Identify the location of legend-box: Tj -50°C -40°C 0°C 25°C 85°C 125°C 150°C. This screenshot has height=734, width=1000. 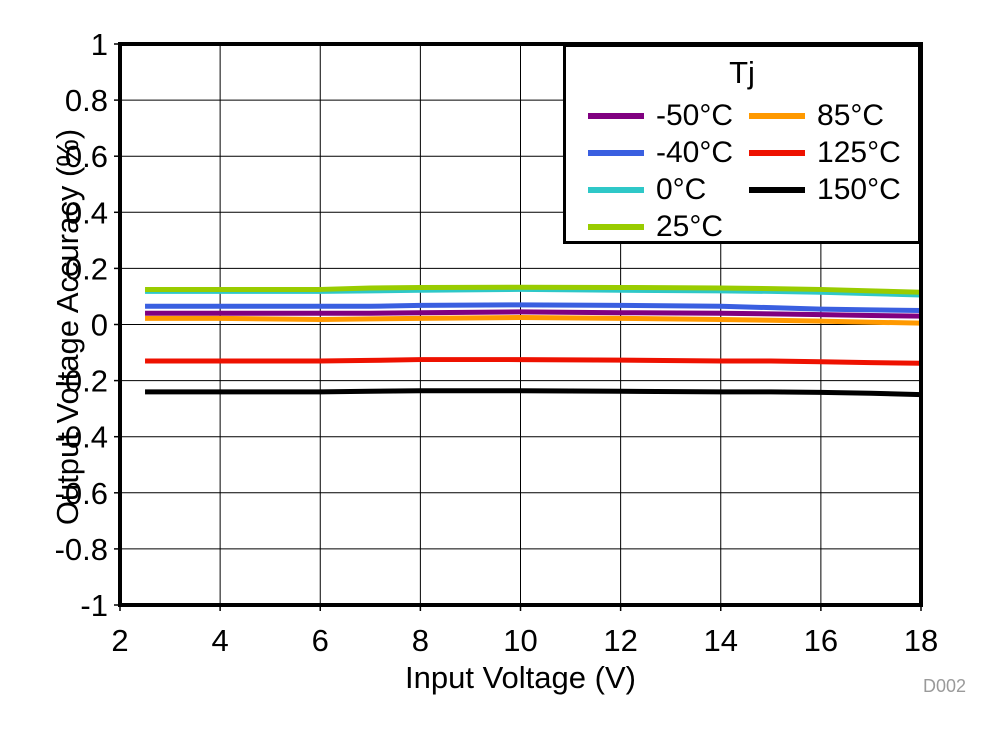
(742, 144).